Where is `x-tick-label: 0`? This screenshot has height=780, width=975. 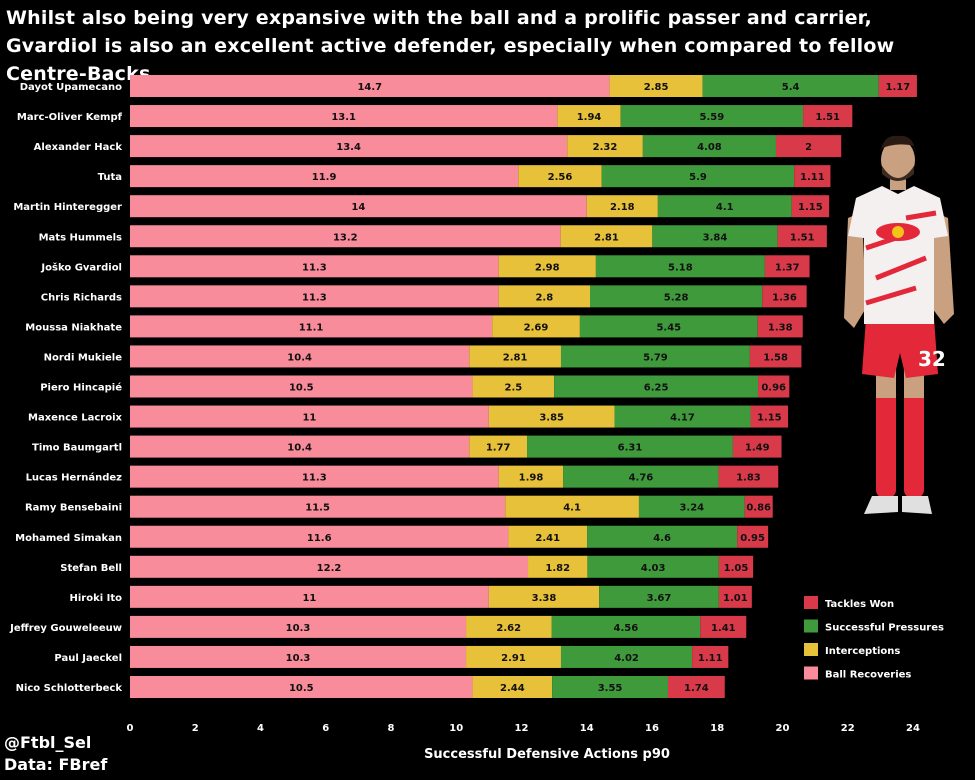 x-tick-label: 0 is located at coordinates (130, 728).